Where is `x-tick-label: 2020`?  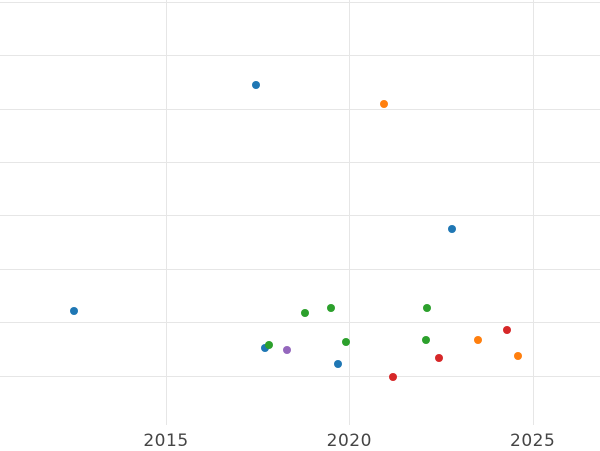 x-tick-label: 2020 is located at coordinates (349, 441).